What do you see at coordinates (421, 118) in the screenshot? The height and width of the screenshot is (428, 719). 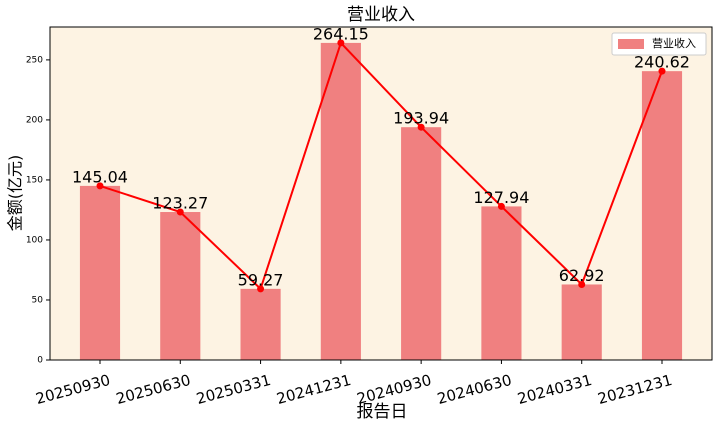 I see `value-label: 193.94` at bounding box center [421, 118].